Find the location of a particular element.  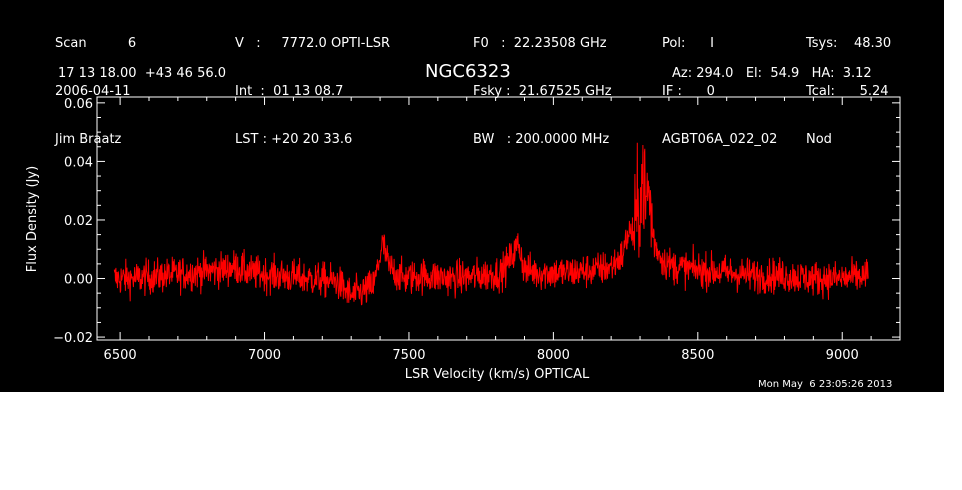

header-lst: LST : +20 20 33.6 is located at coordinates (294, 139).